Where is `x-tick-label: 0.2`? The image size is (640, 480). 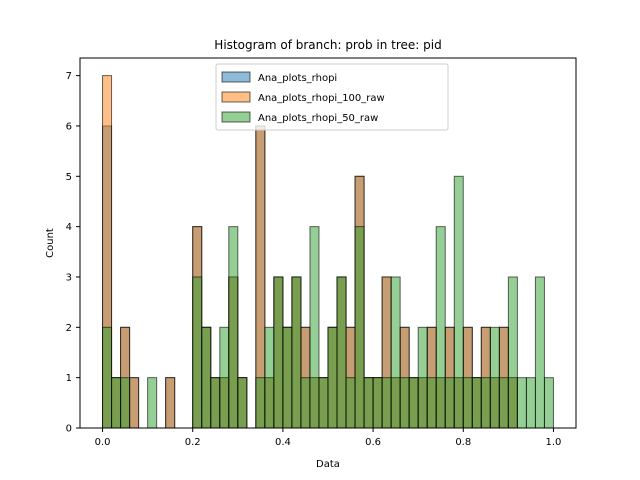 x-tick-label: 0.2 is located at coordinates (193, 442).